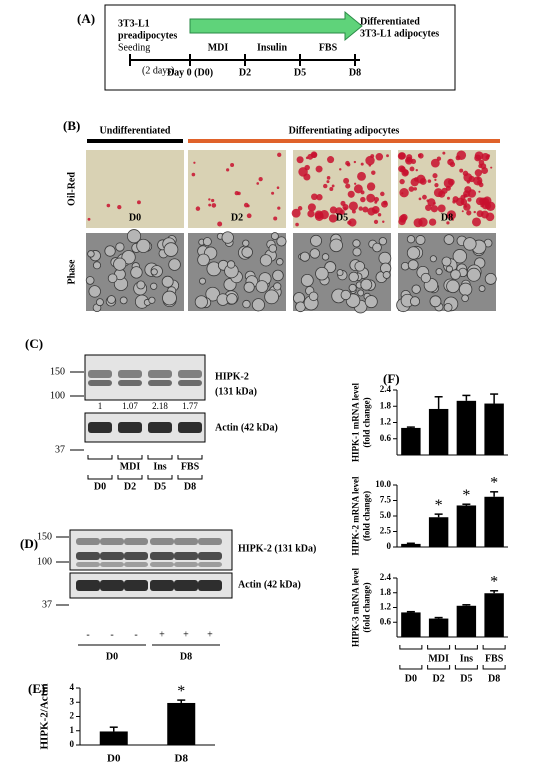 The width and height of the screenshot is (550, 775). Describe the element at coordinates (72, 701) in the screenshot. I see `y-tick-label: 3` at that location.